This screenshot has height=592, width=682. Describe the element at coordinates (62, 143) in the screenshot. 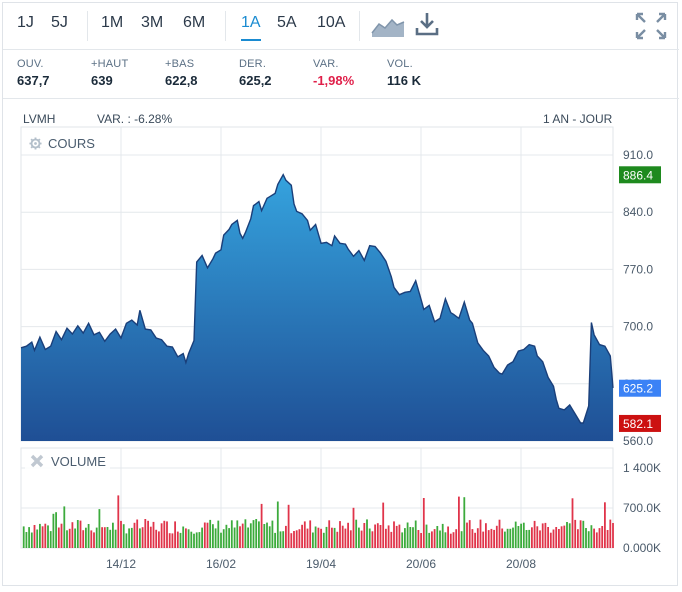

I see `cours-panel-label: COURS` at that location.